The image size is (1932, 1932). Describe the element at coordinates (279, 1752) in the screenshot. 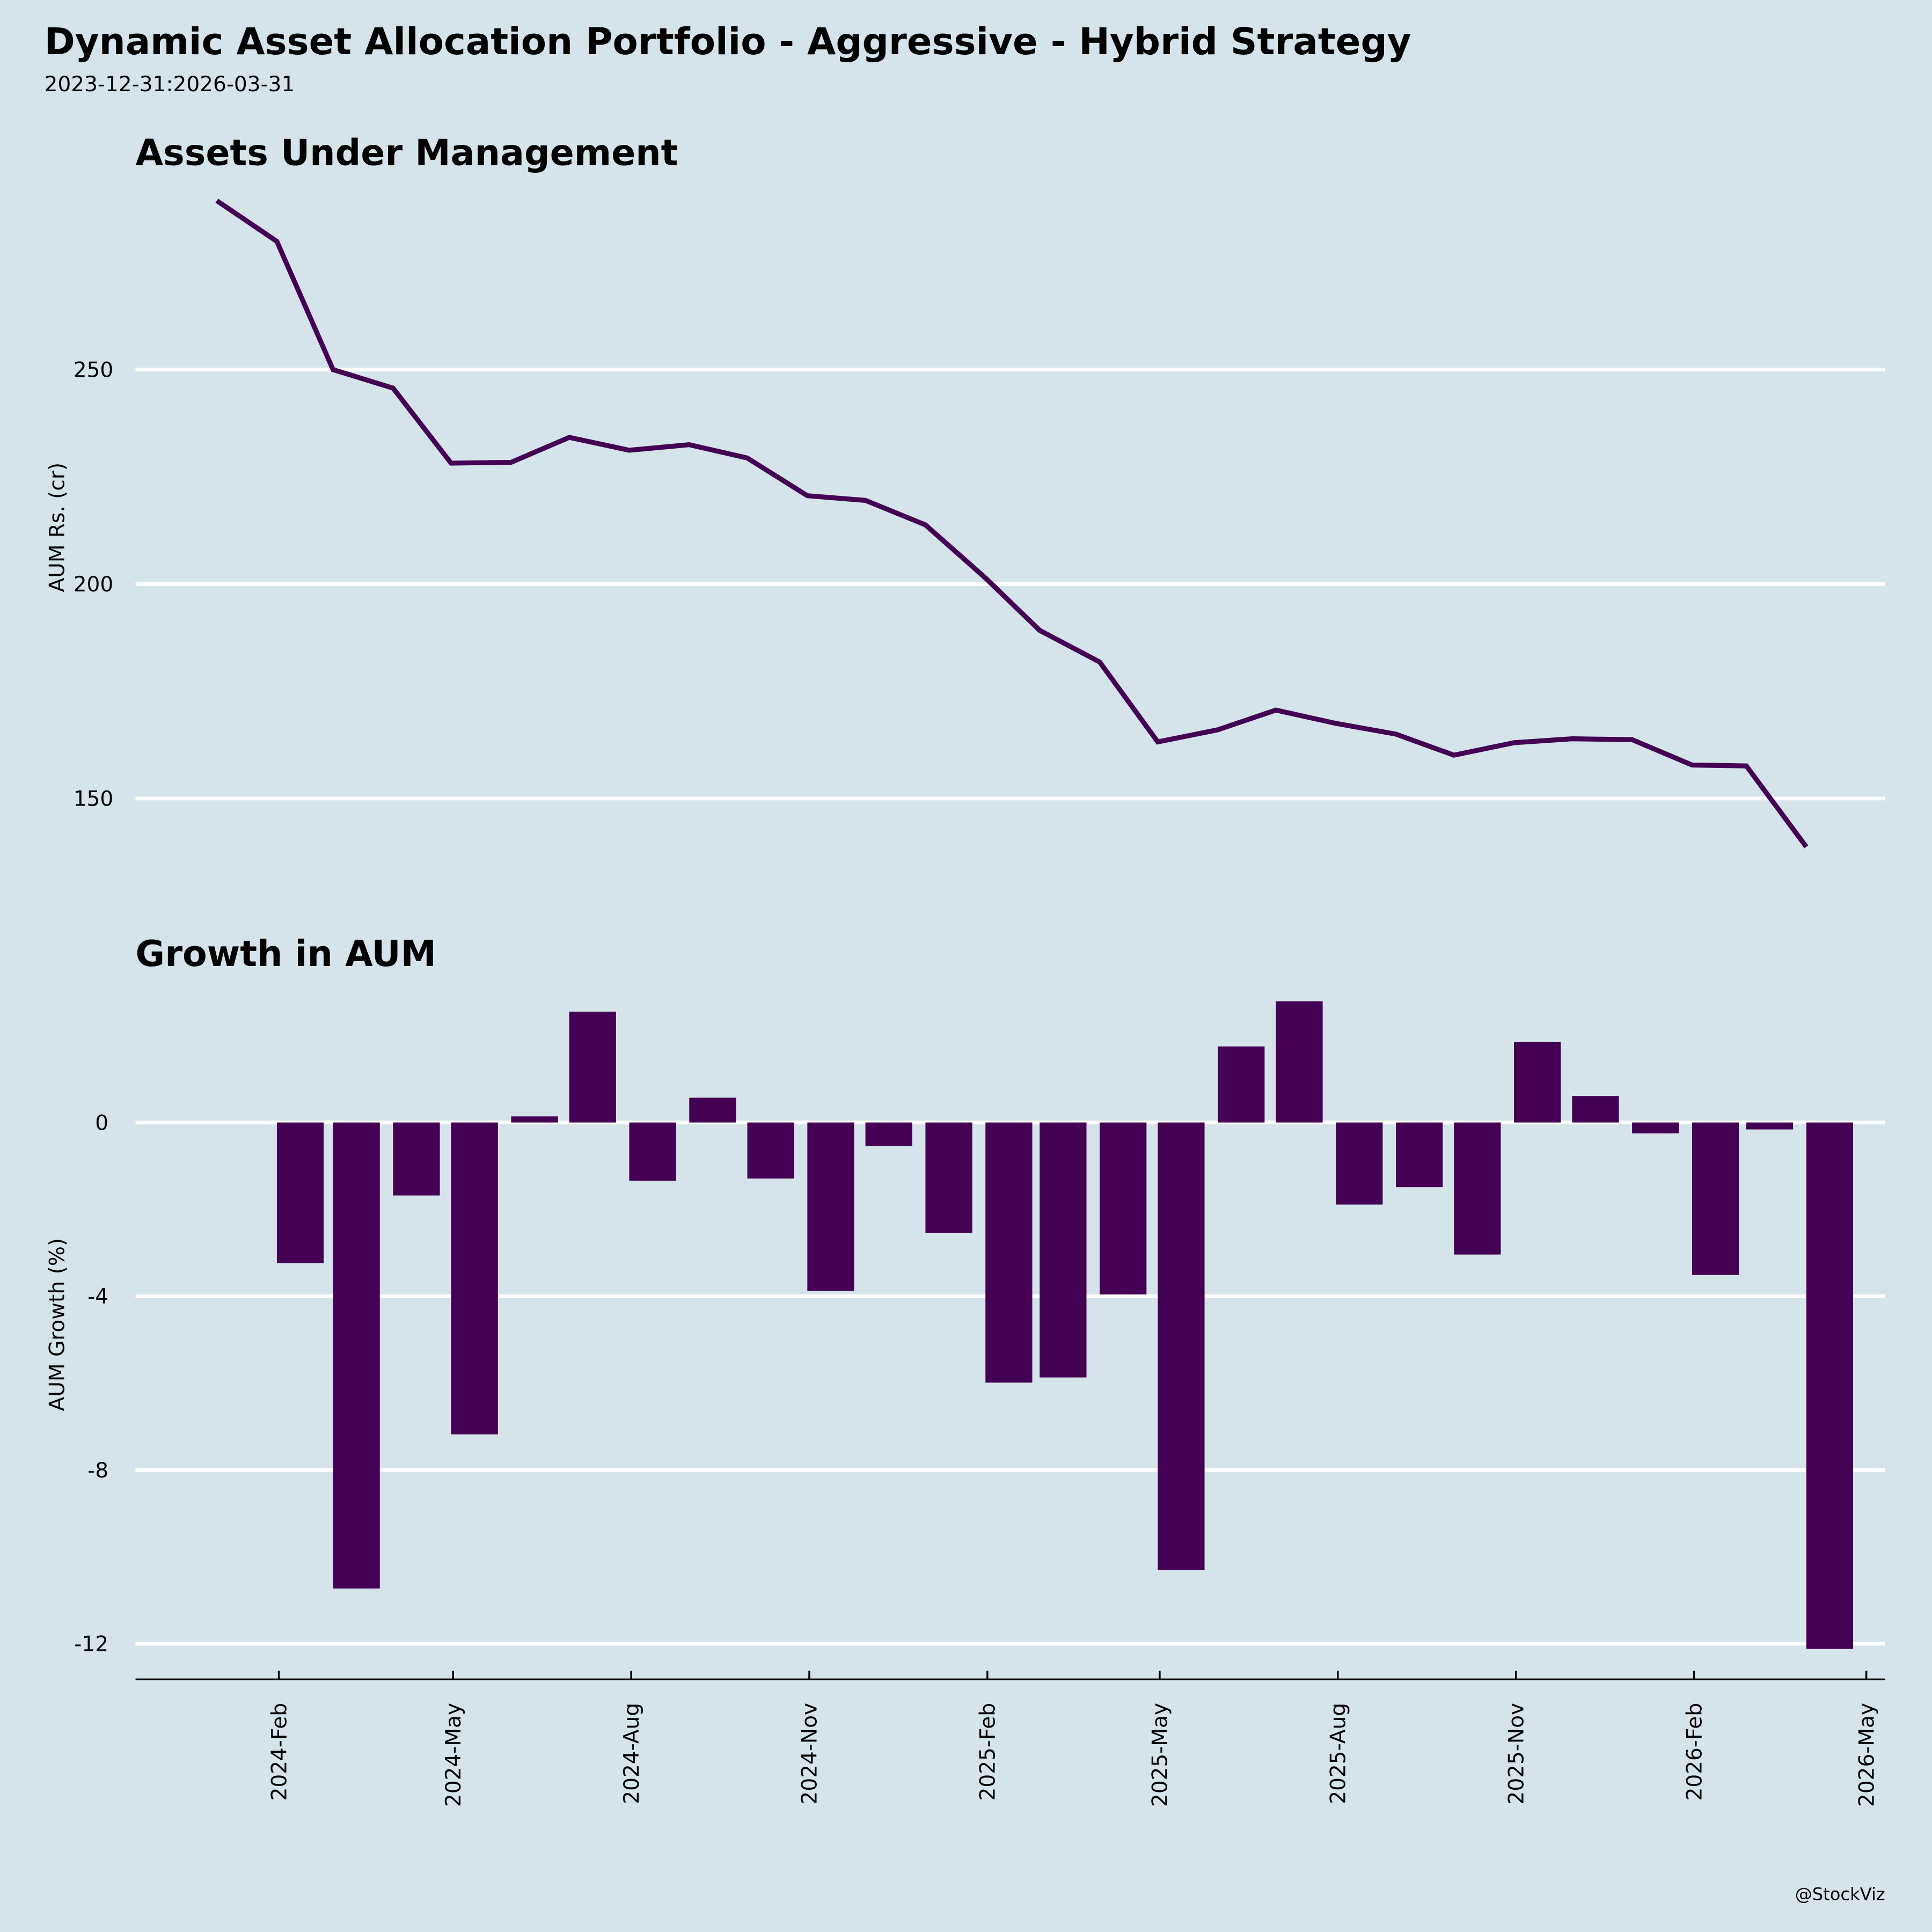

I see `x-tick-label: 2024-Feb` at that location.